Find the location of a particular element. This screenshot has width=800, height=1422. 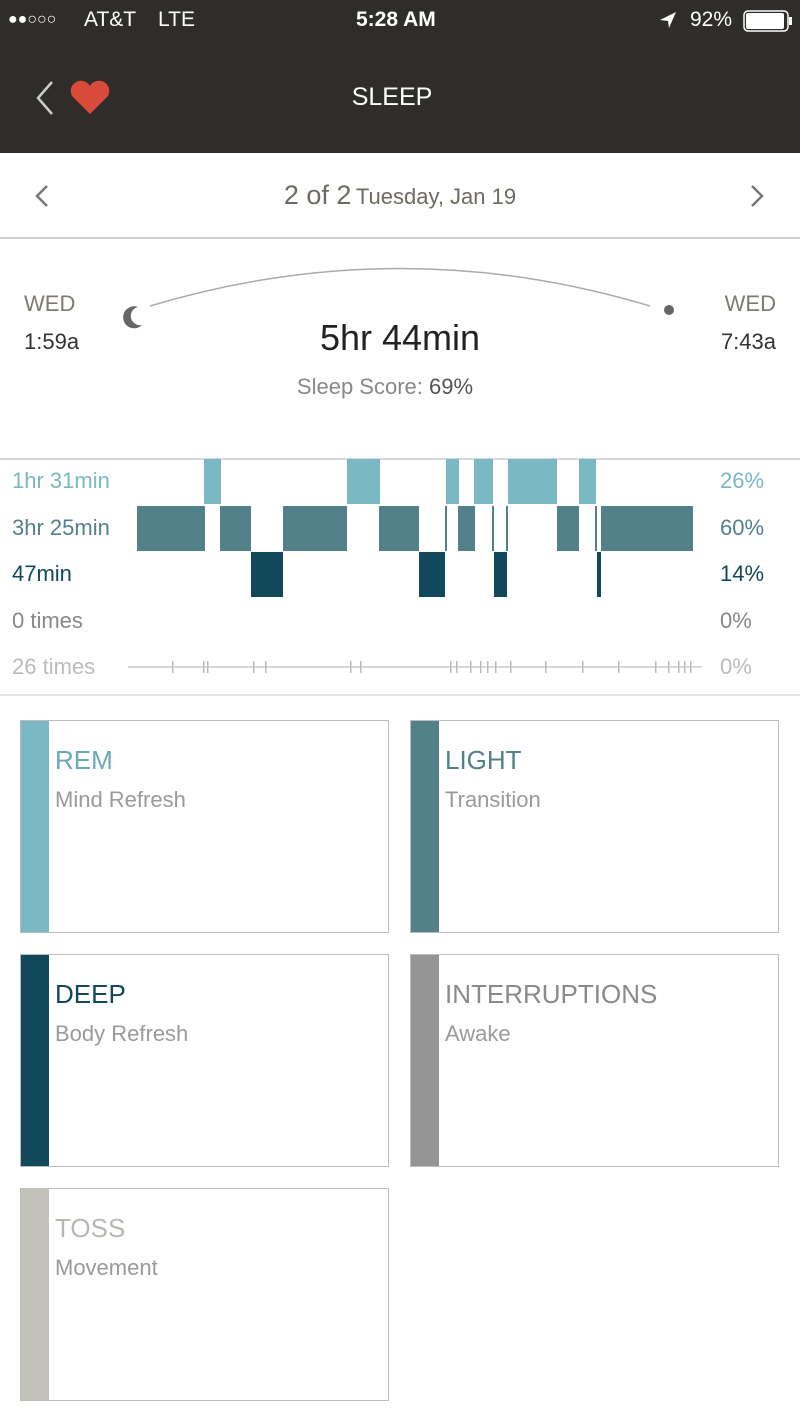

score-label: Sleep Score: is located at coordinates (359, 386).